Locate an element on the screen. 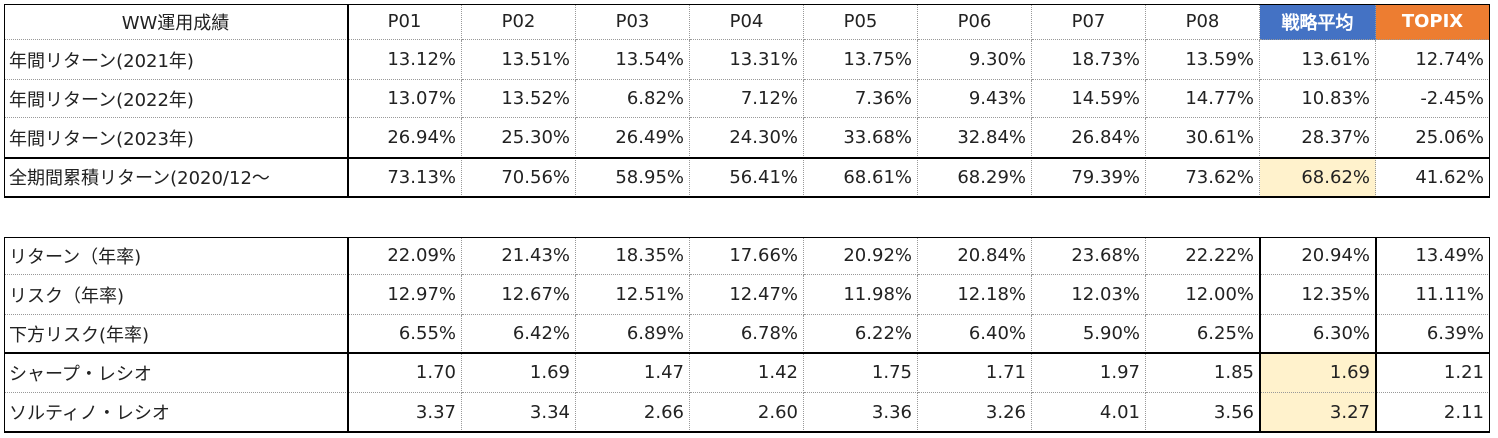  row-label: シャープ・レシオ is located at coordinates (176, 373).